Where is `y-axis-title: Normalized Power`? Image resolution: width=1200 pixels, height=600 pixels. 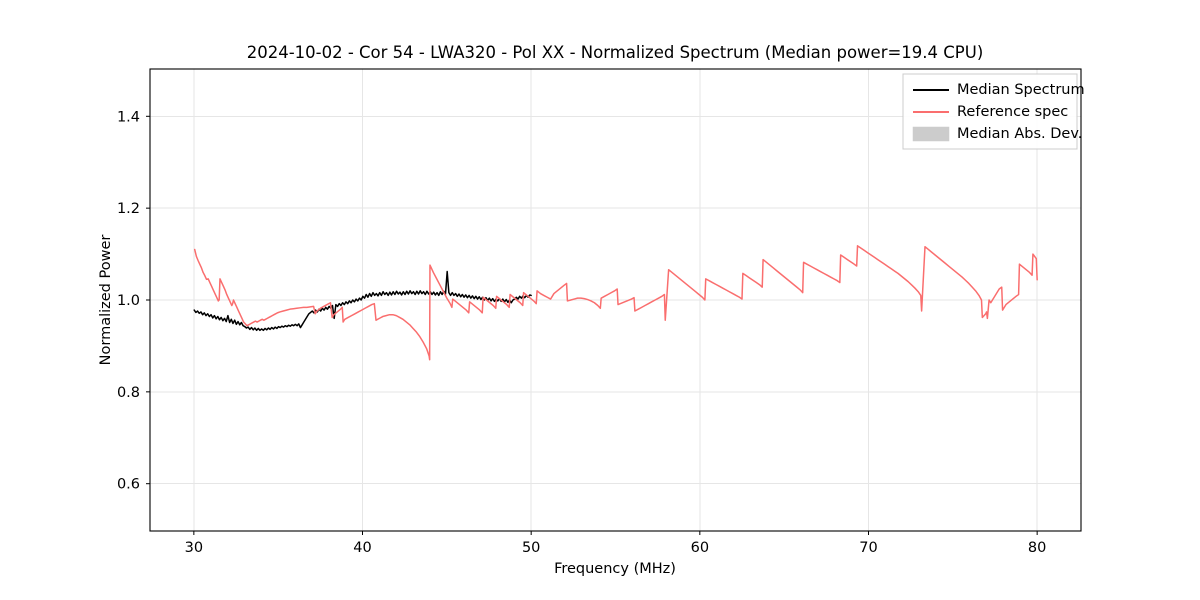 y-axis-title: Normalized Power is located at coordinates (106, 300).